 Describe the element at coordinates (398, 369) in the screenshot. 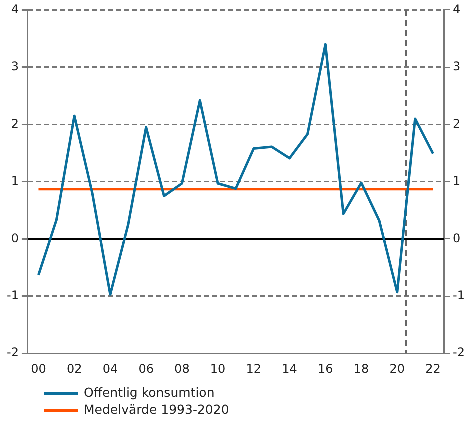

I see `x-tick-label: 20` at that location.